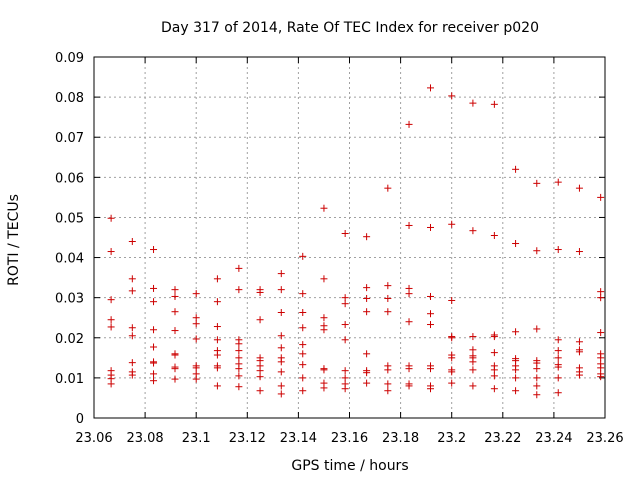 The height and width of the screenshot is (480, 640). I want to click on y-tick-label: 0.02, so click(69, 339).